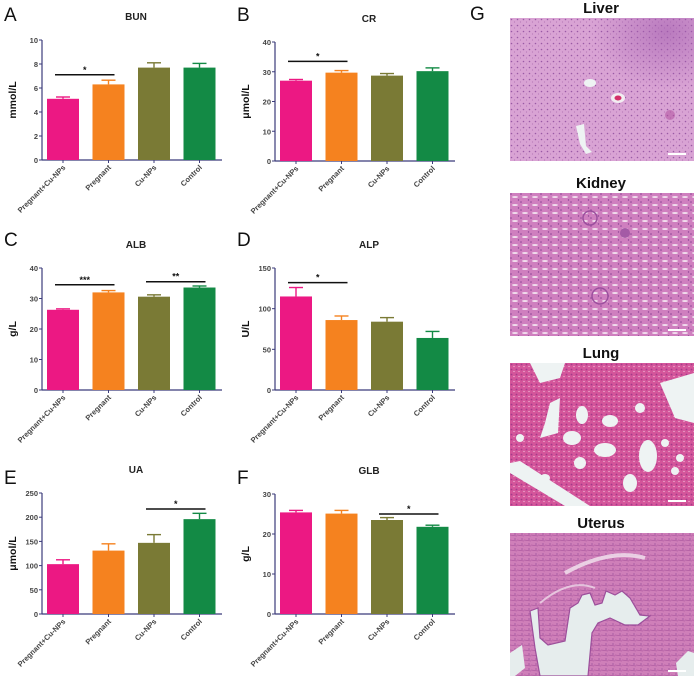 The height and width of the screenshot is (680, 700). What do you see at coordinates (136, 470) in the screenshot?
I see `chart-title: UA` at bounding box center [136, 470].